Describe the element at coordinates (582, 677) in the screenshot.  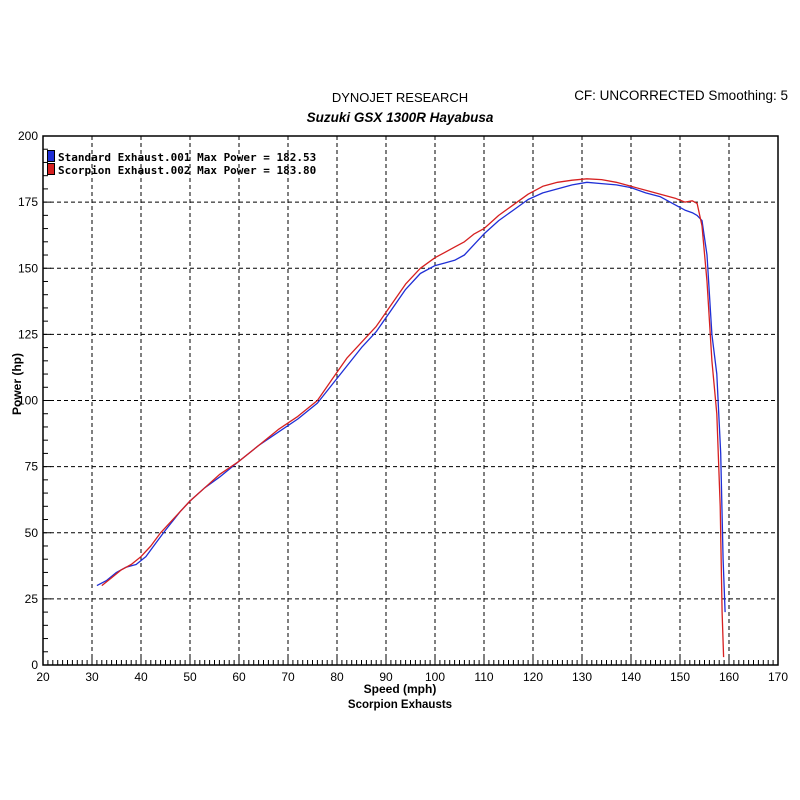
I see `x-tick-label: 130` at that location.